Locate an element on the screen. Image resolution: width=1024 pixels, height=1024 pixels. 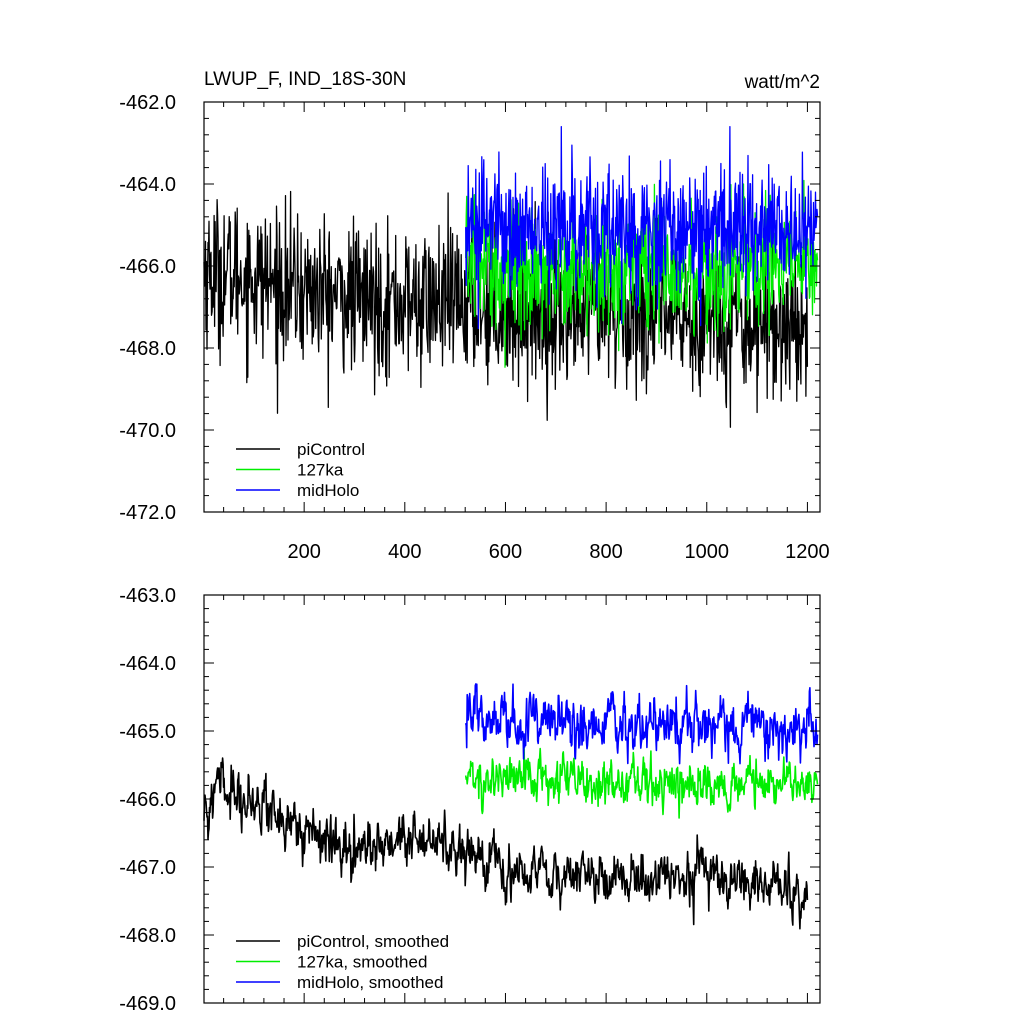
x-tick-label: 600 is located at coordinates (505, 552).